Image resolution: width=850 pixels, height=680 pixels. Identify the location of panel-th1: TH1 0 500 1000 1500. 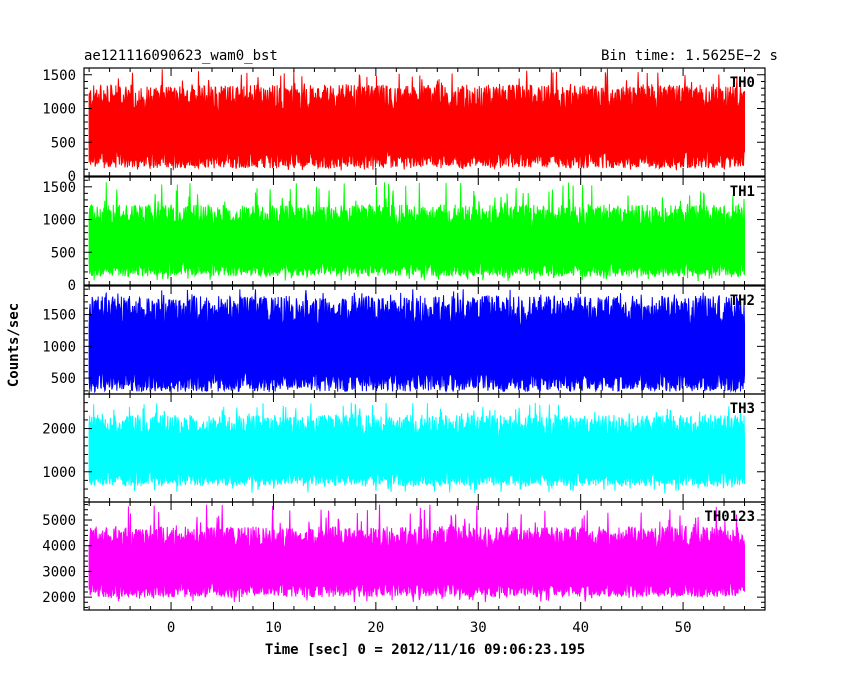
(404, 235).